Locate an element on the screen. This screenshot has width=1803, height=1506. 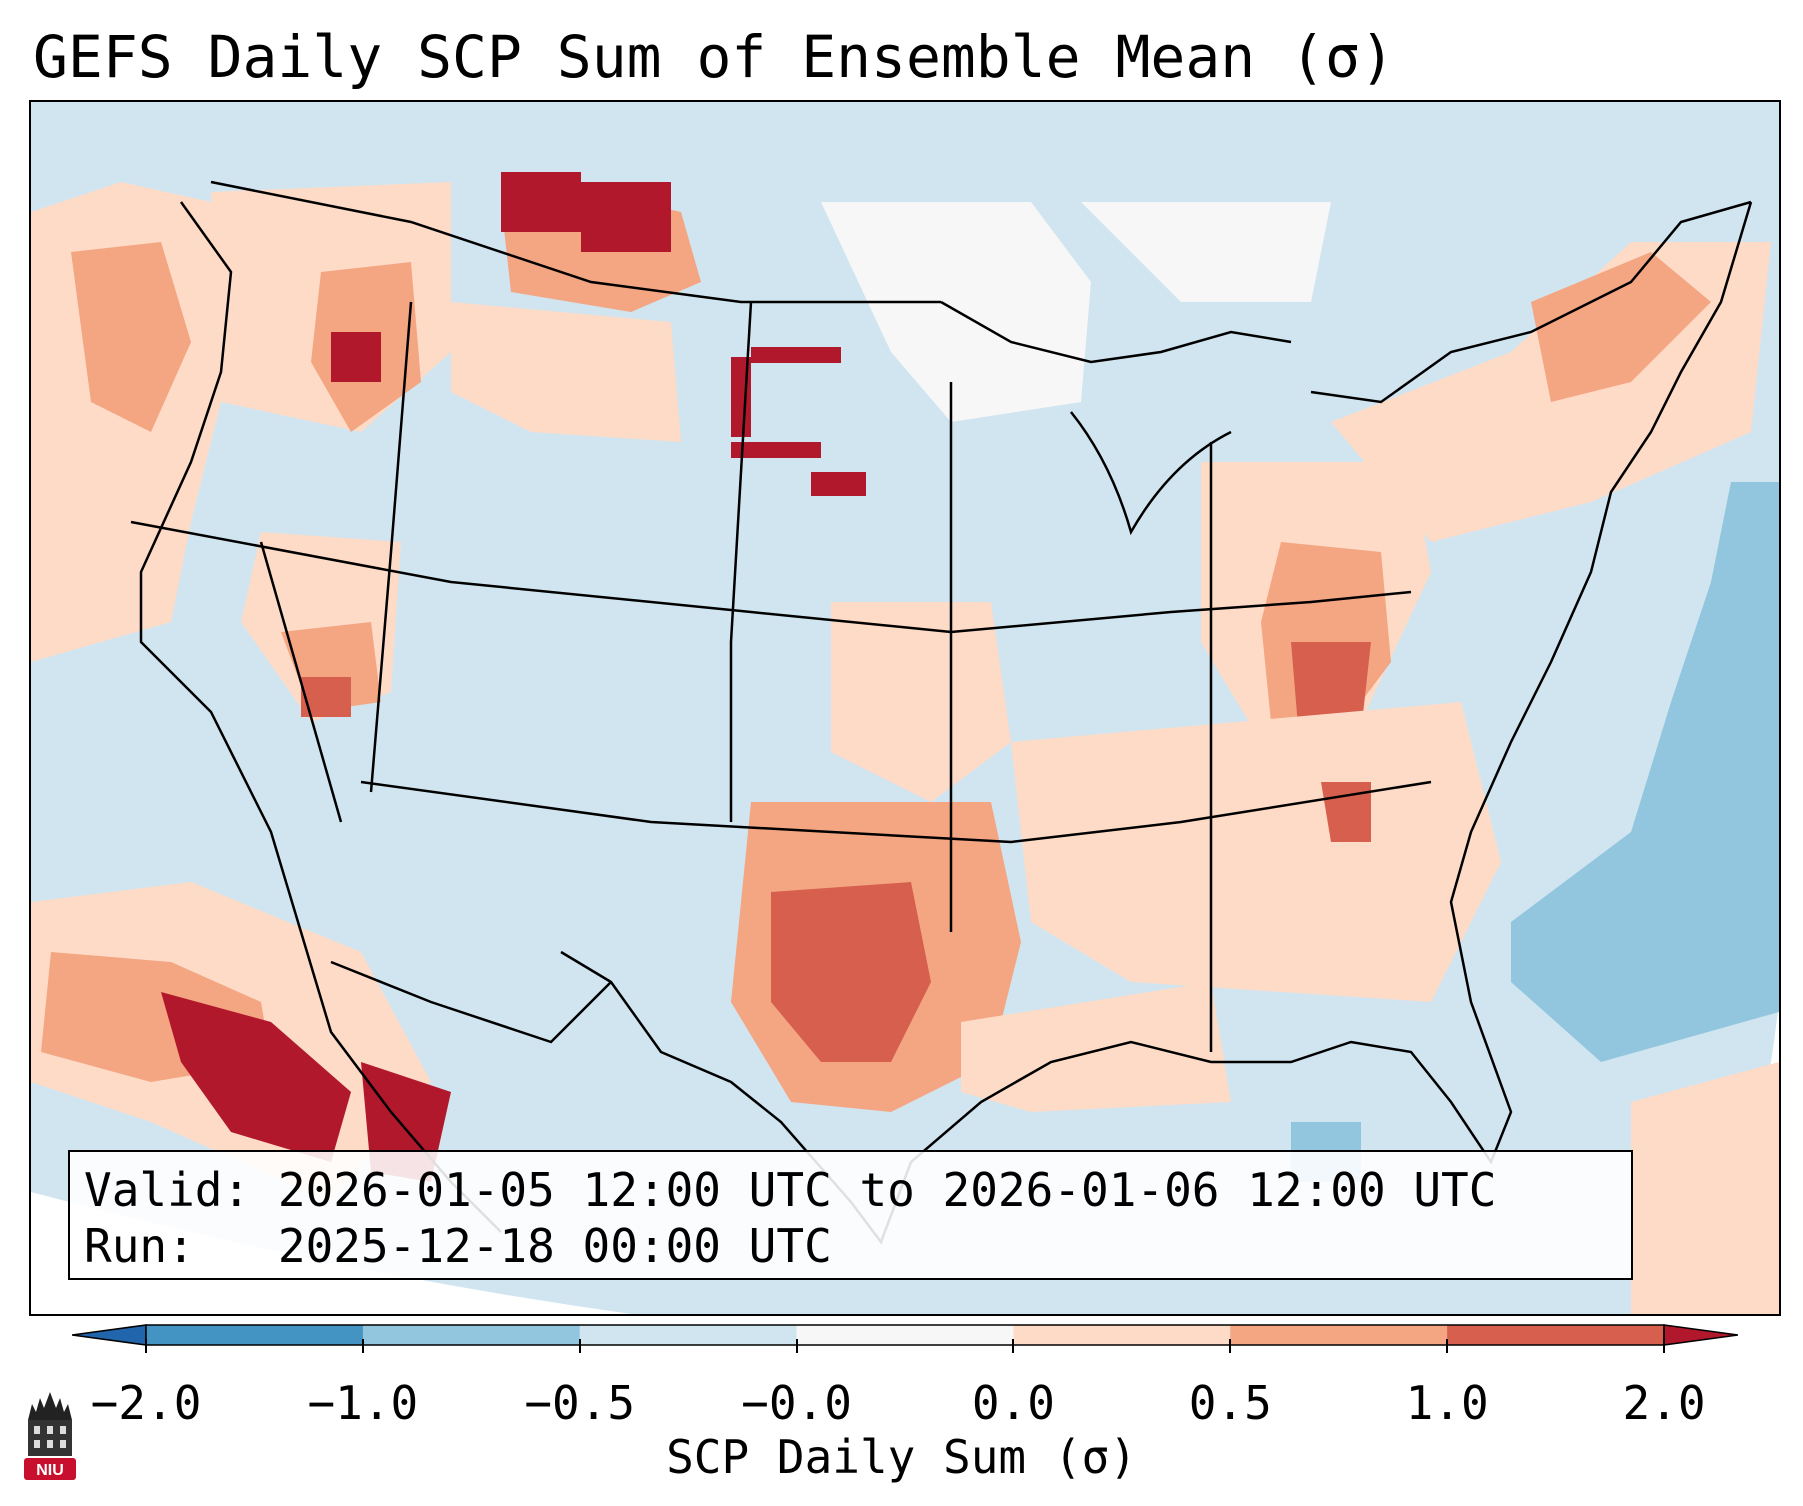
colorbar-tick-label: 1.0 is located at coordinates (1447, 1403).